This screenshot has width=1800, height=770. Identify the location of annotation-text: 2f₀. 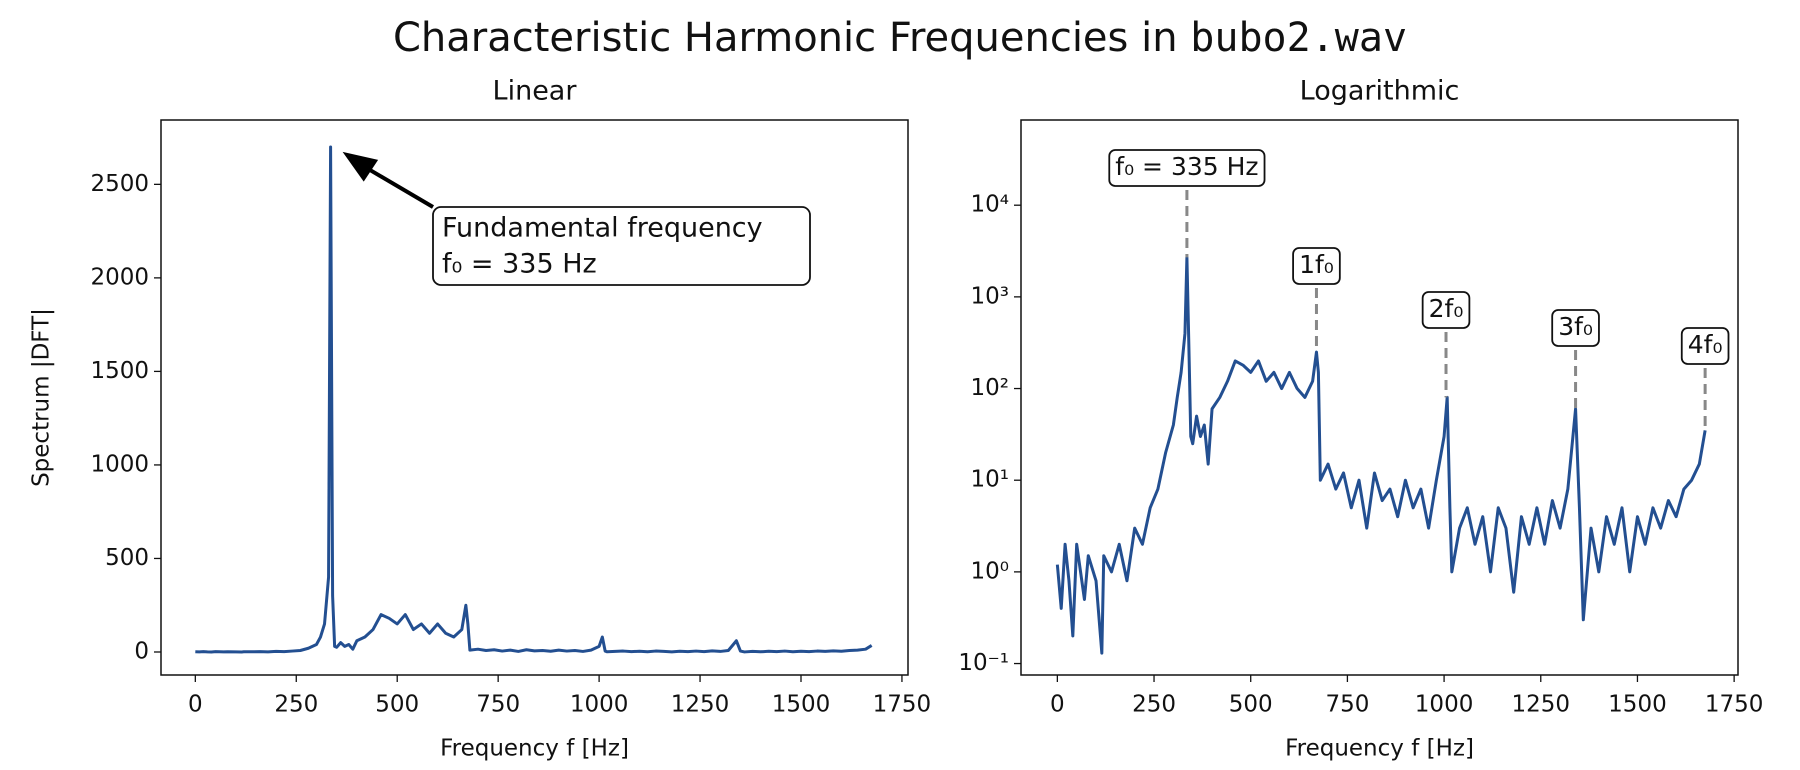
(1446, 308).